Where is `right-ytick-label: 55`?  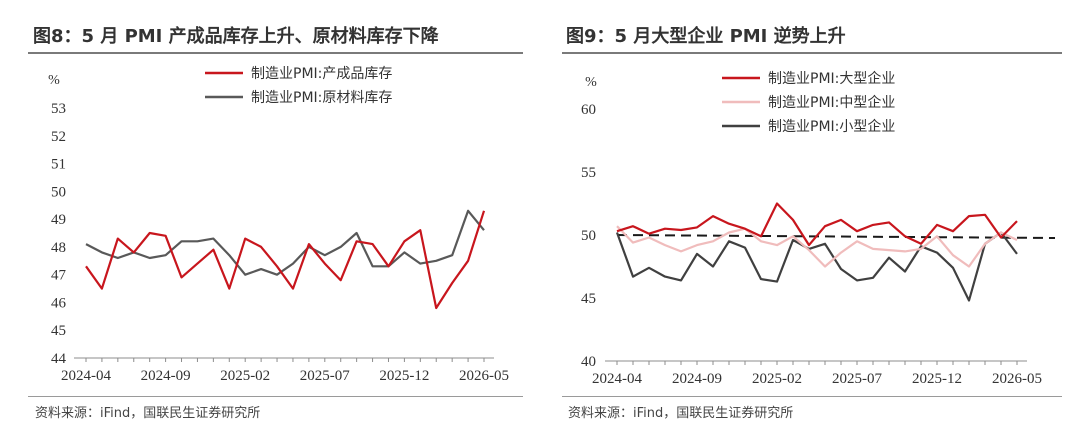
right-ytick-label: 55 is located at coordinates (588, 173).